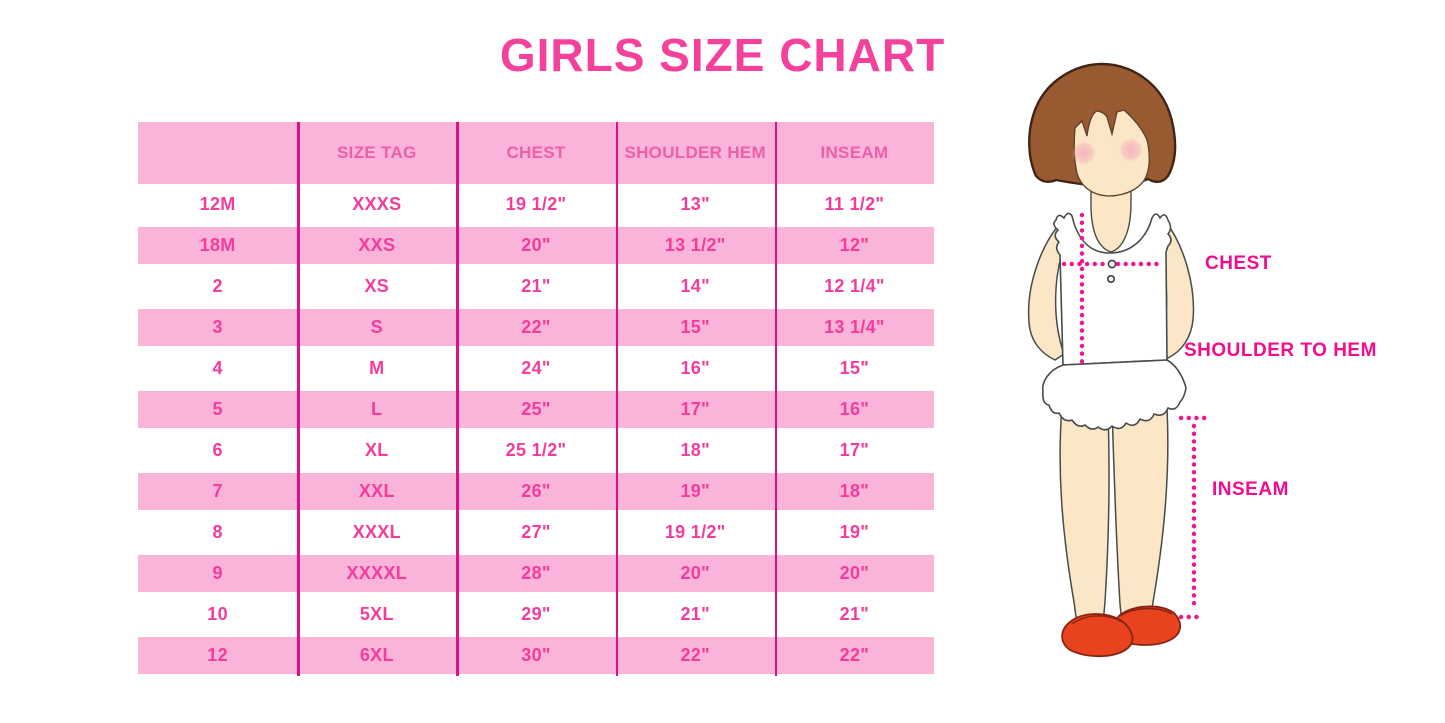 This screenshot has width=1445, height=723. I want to click on table-cell: L, so click(377, 409).